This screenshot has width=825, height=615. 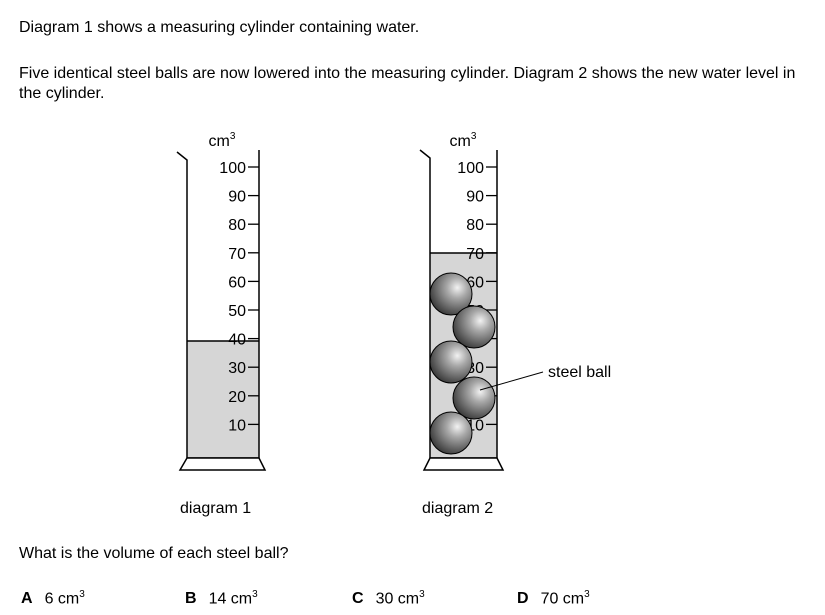 What do you see at coordinates (154, 553) in the screenshot?
I see `question-text: What is the volume of each steel ball?` at bounding box center [154, 553].